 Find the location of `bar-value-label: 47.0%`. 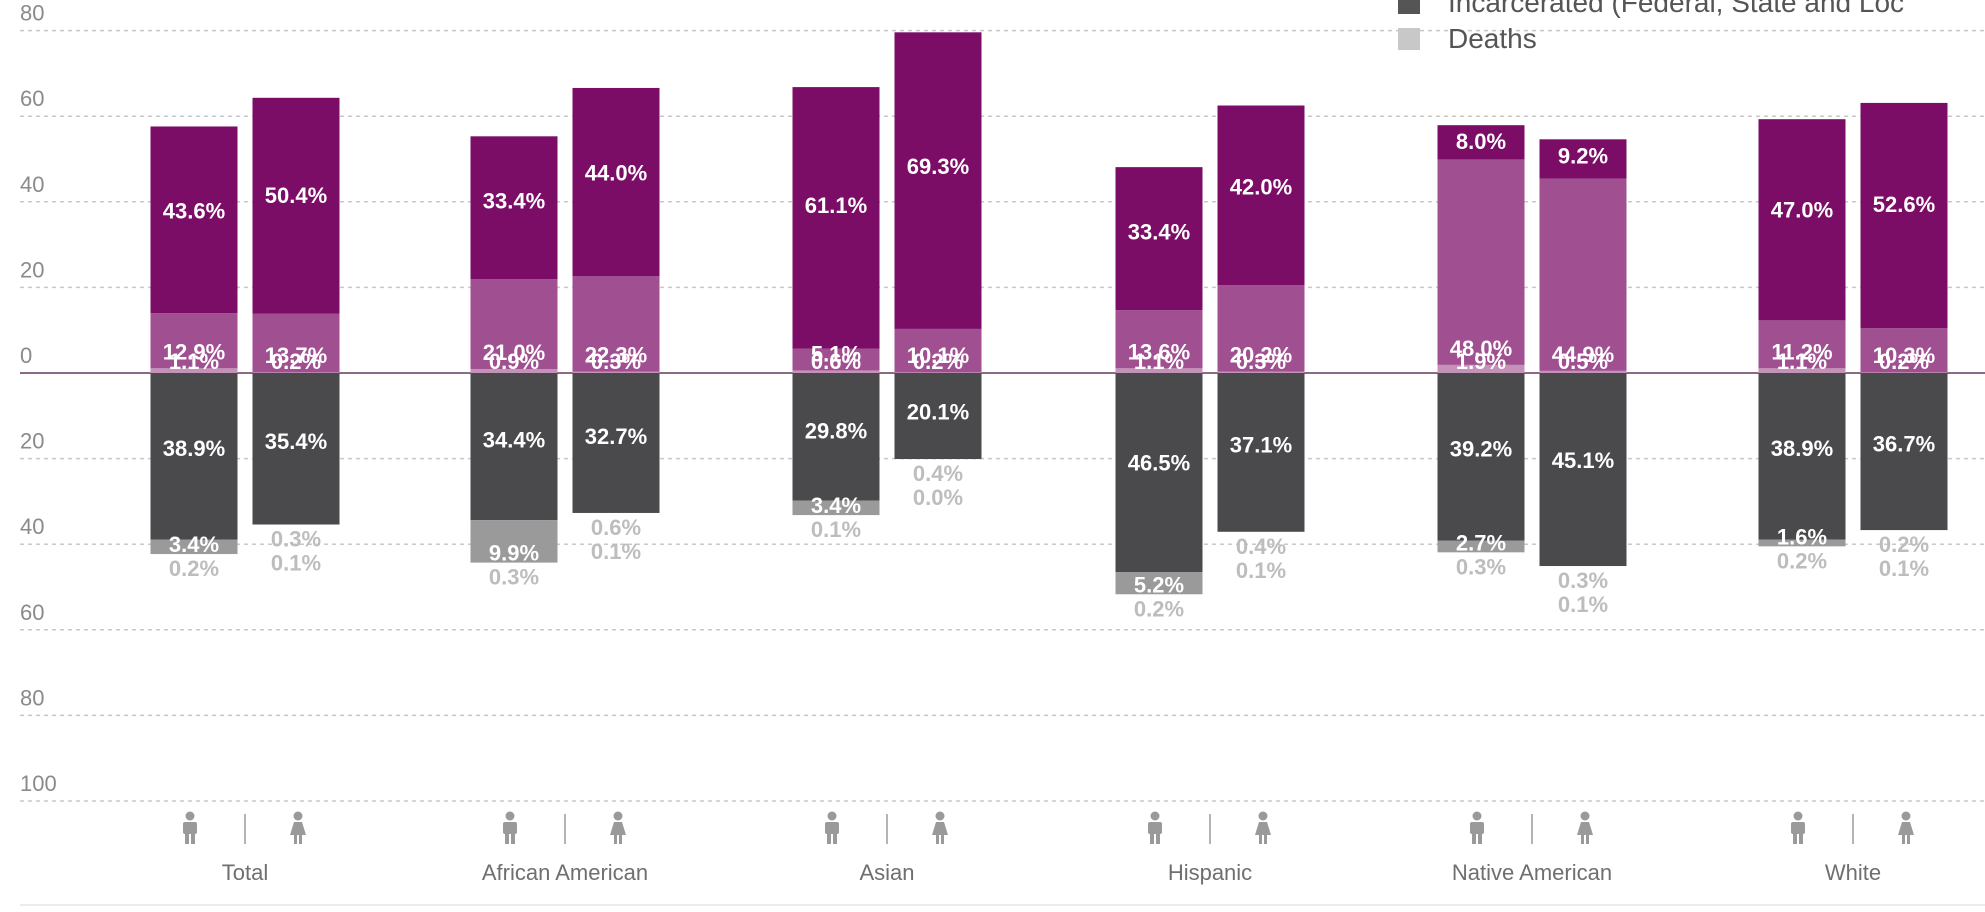

bar-value-label: 47.0% is located at coordinates (1802, 210).